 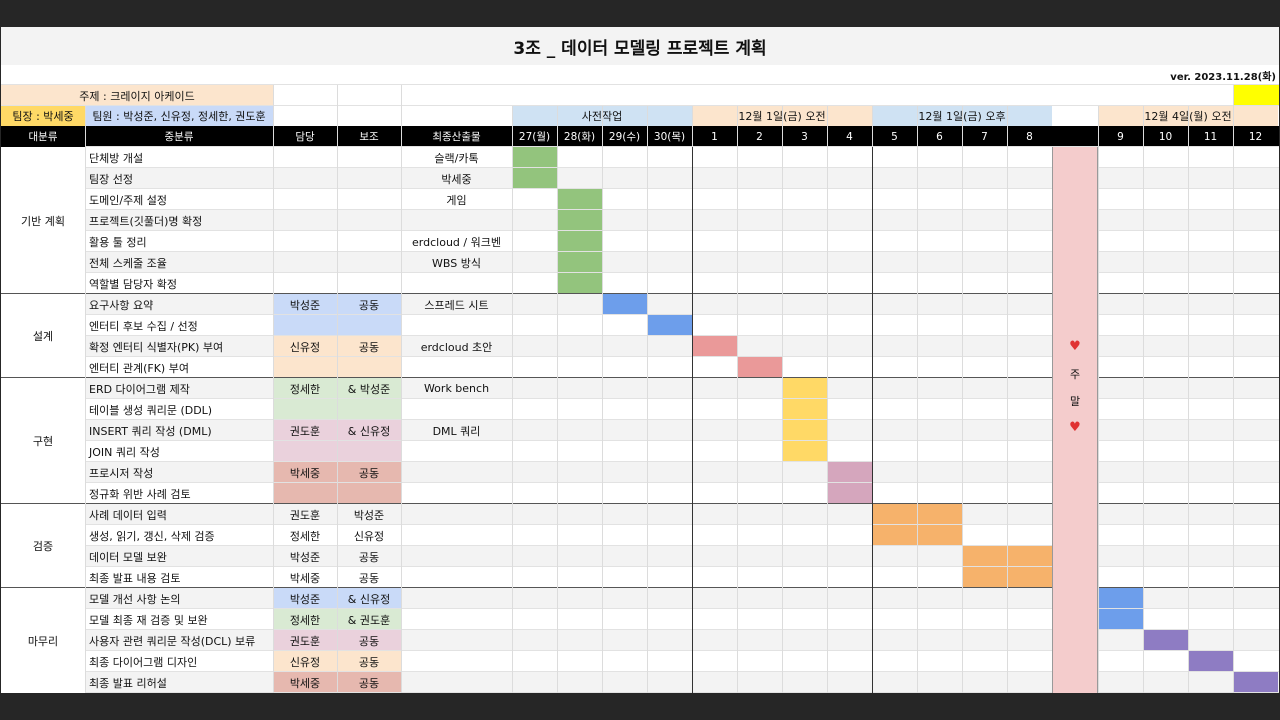 I want to click on output-cell: WBS 방식, so click(x=456, y=263).